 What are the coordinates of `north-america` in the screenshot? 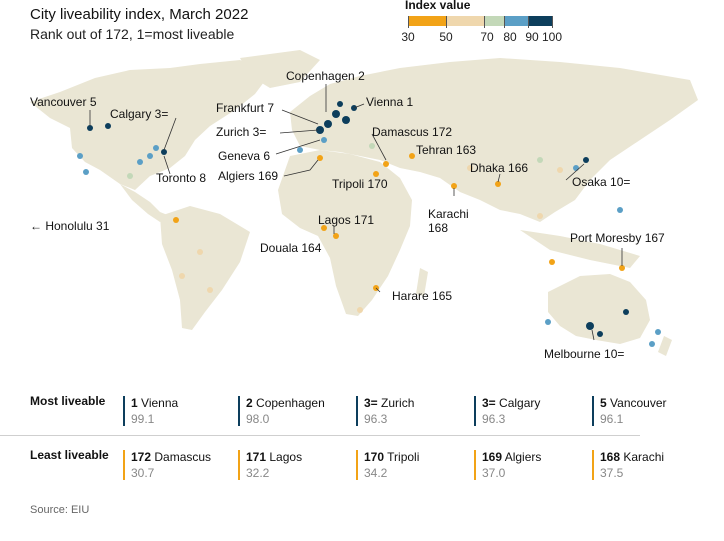 It's located at (150, 125).